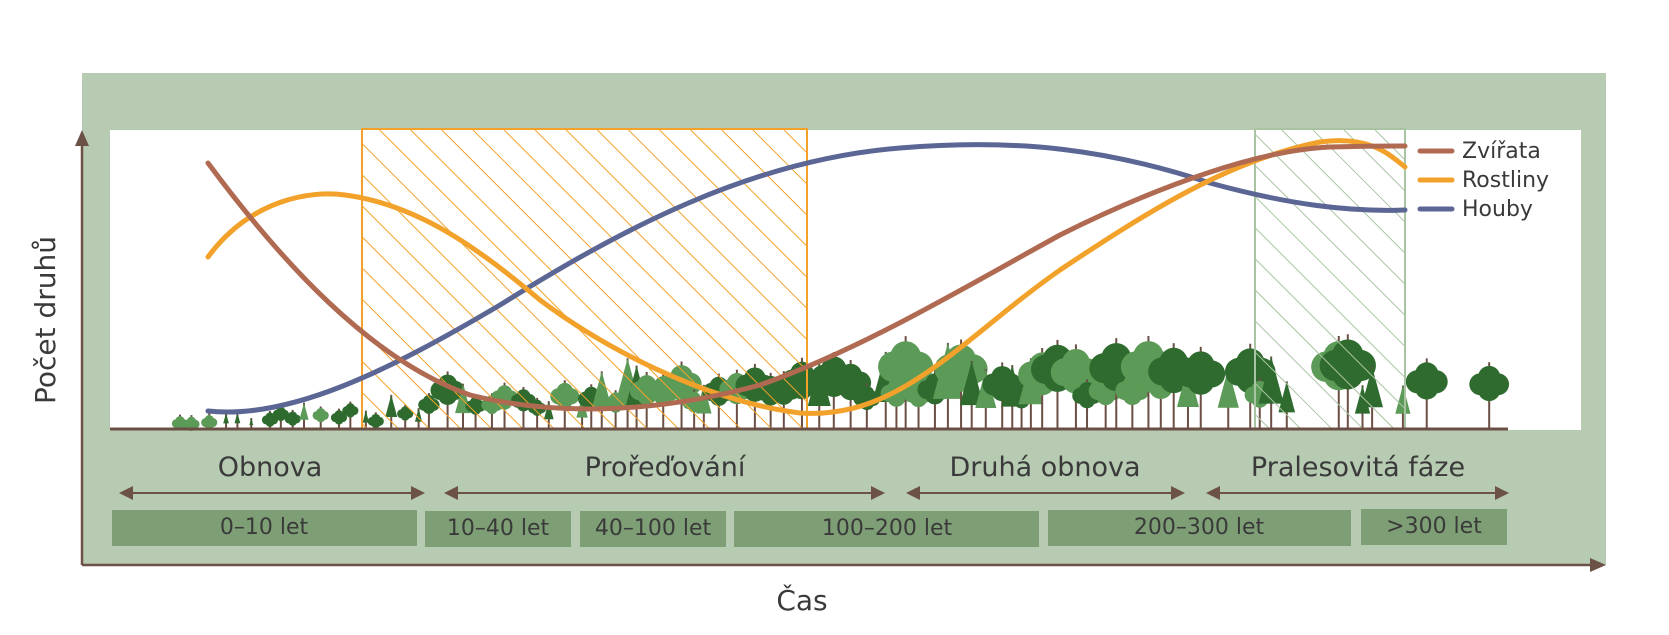 Image resolution: width=1669 pixels, height=635 pixels. I want to click on age-class-label: 40–100 let, so click(653, 528).